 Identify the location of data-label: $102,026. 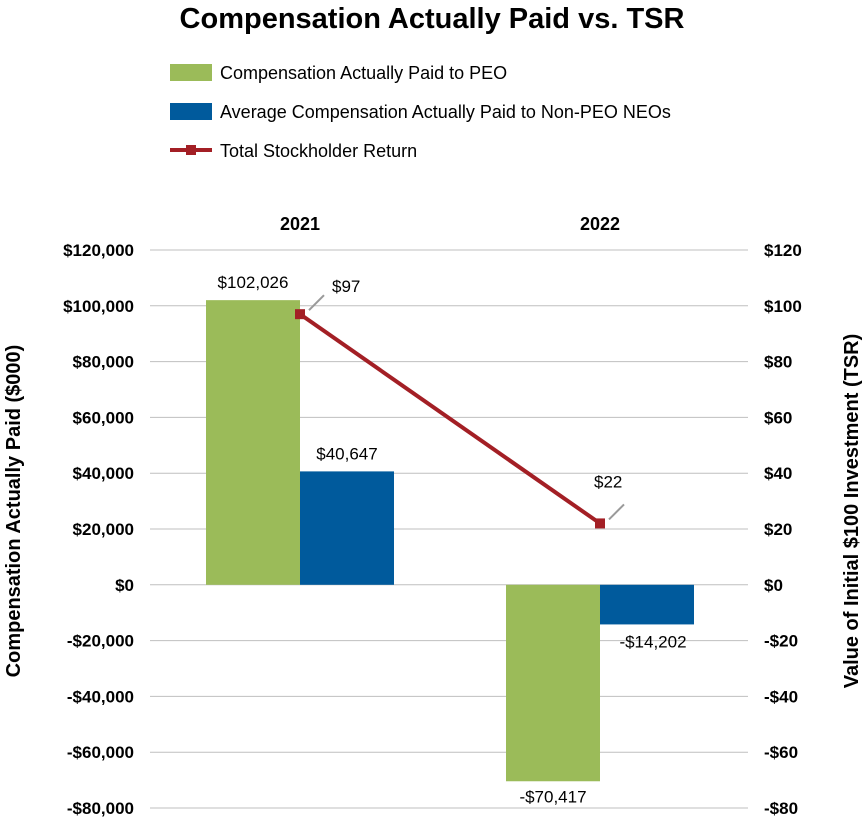
(253, 282).